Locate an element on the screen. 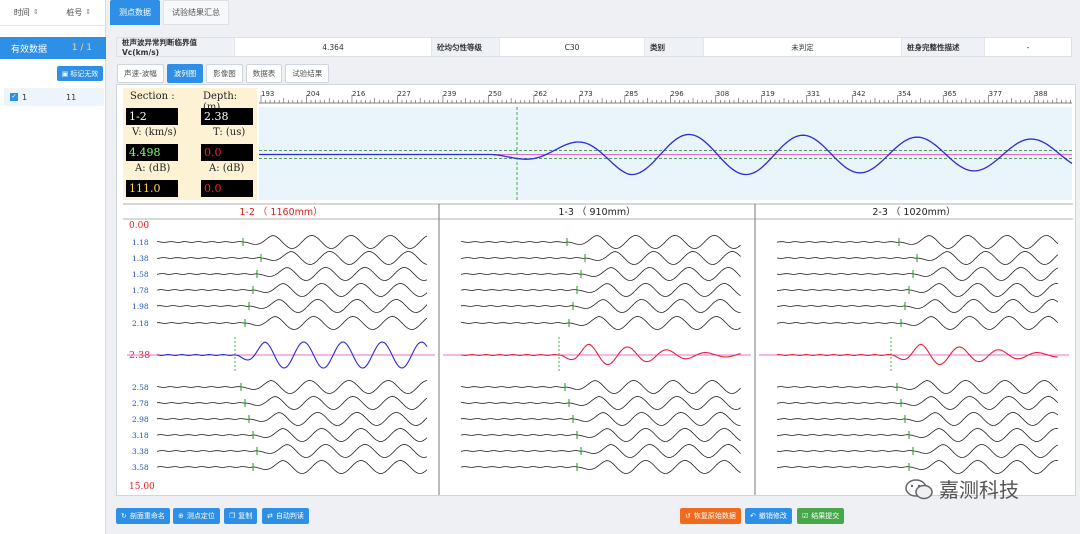 The height and width of the screenshot is (534, 1080). locate-label: 测点定位 is located at coordinates (200, 516).